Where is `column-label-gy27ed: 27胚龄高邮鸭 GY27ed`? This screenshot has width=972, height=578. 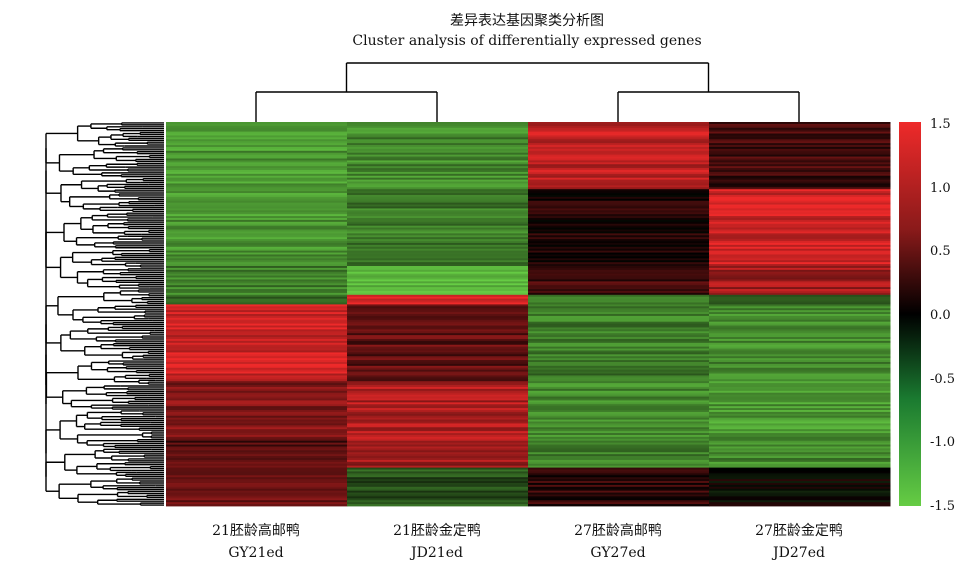
column-label-gy27ed: 27胚龄高邮鸭 GY27ed is located at coordinates (618, 542).